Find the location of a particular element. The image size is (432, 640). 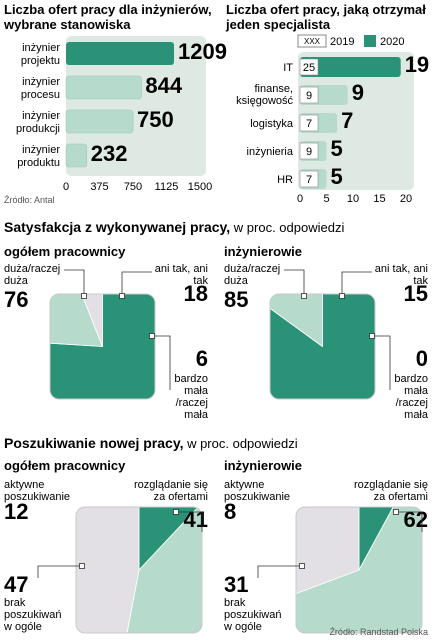

chart2-legend-label: 2020 is located at coordinates (392, 42).